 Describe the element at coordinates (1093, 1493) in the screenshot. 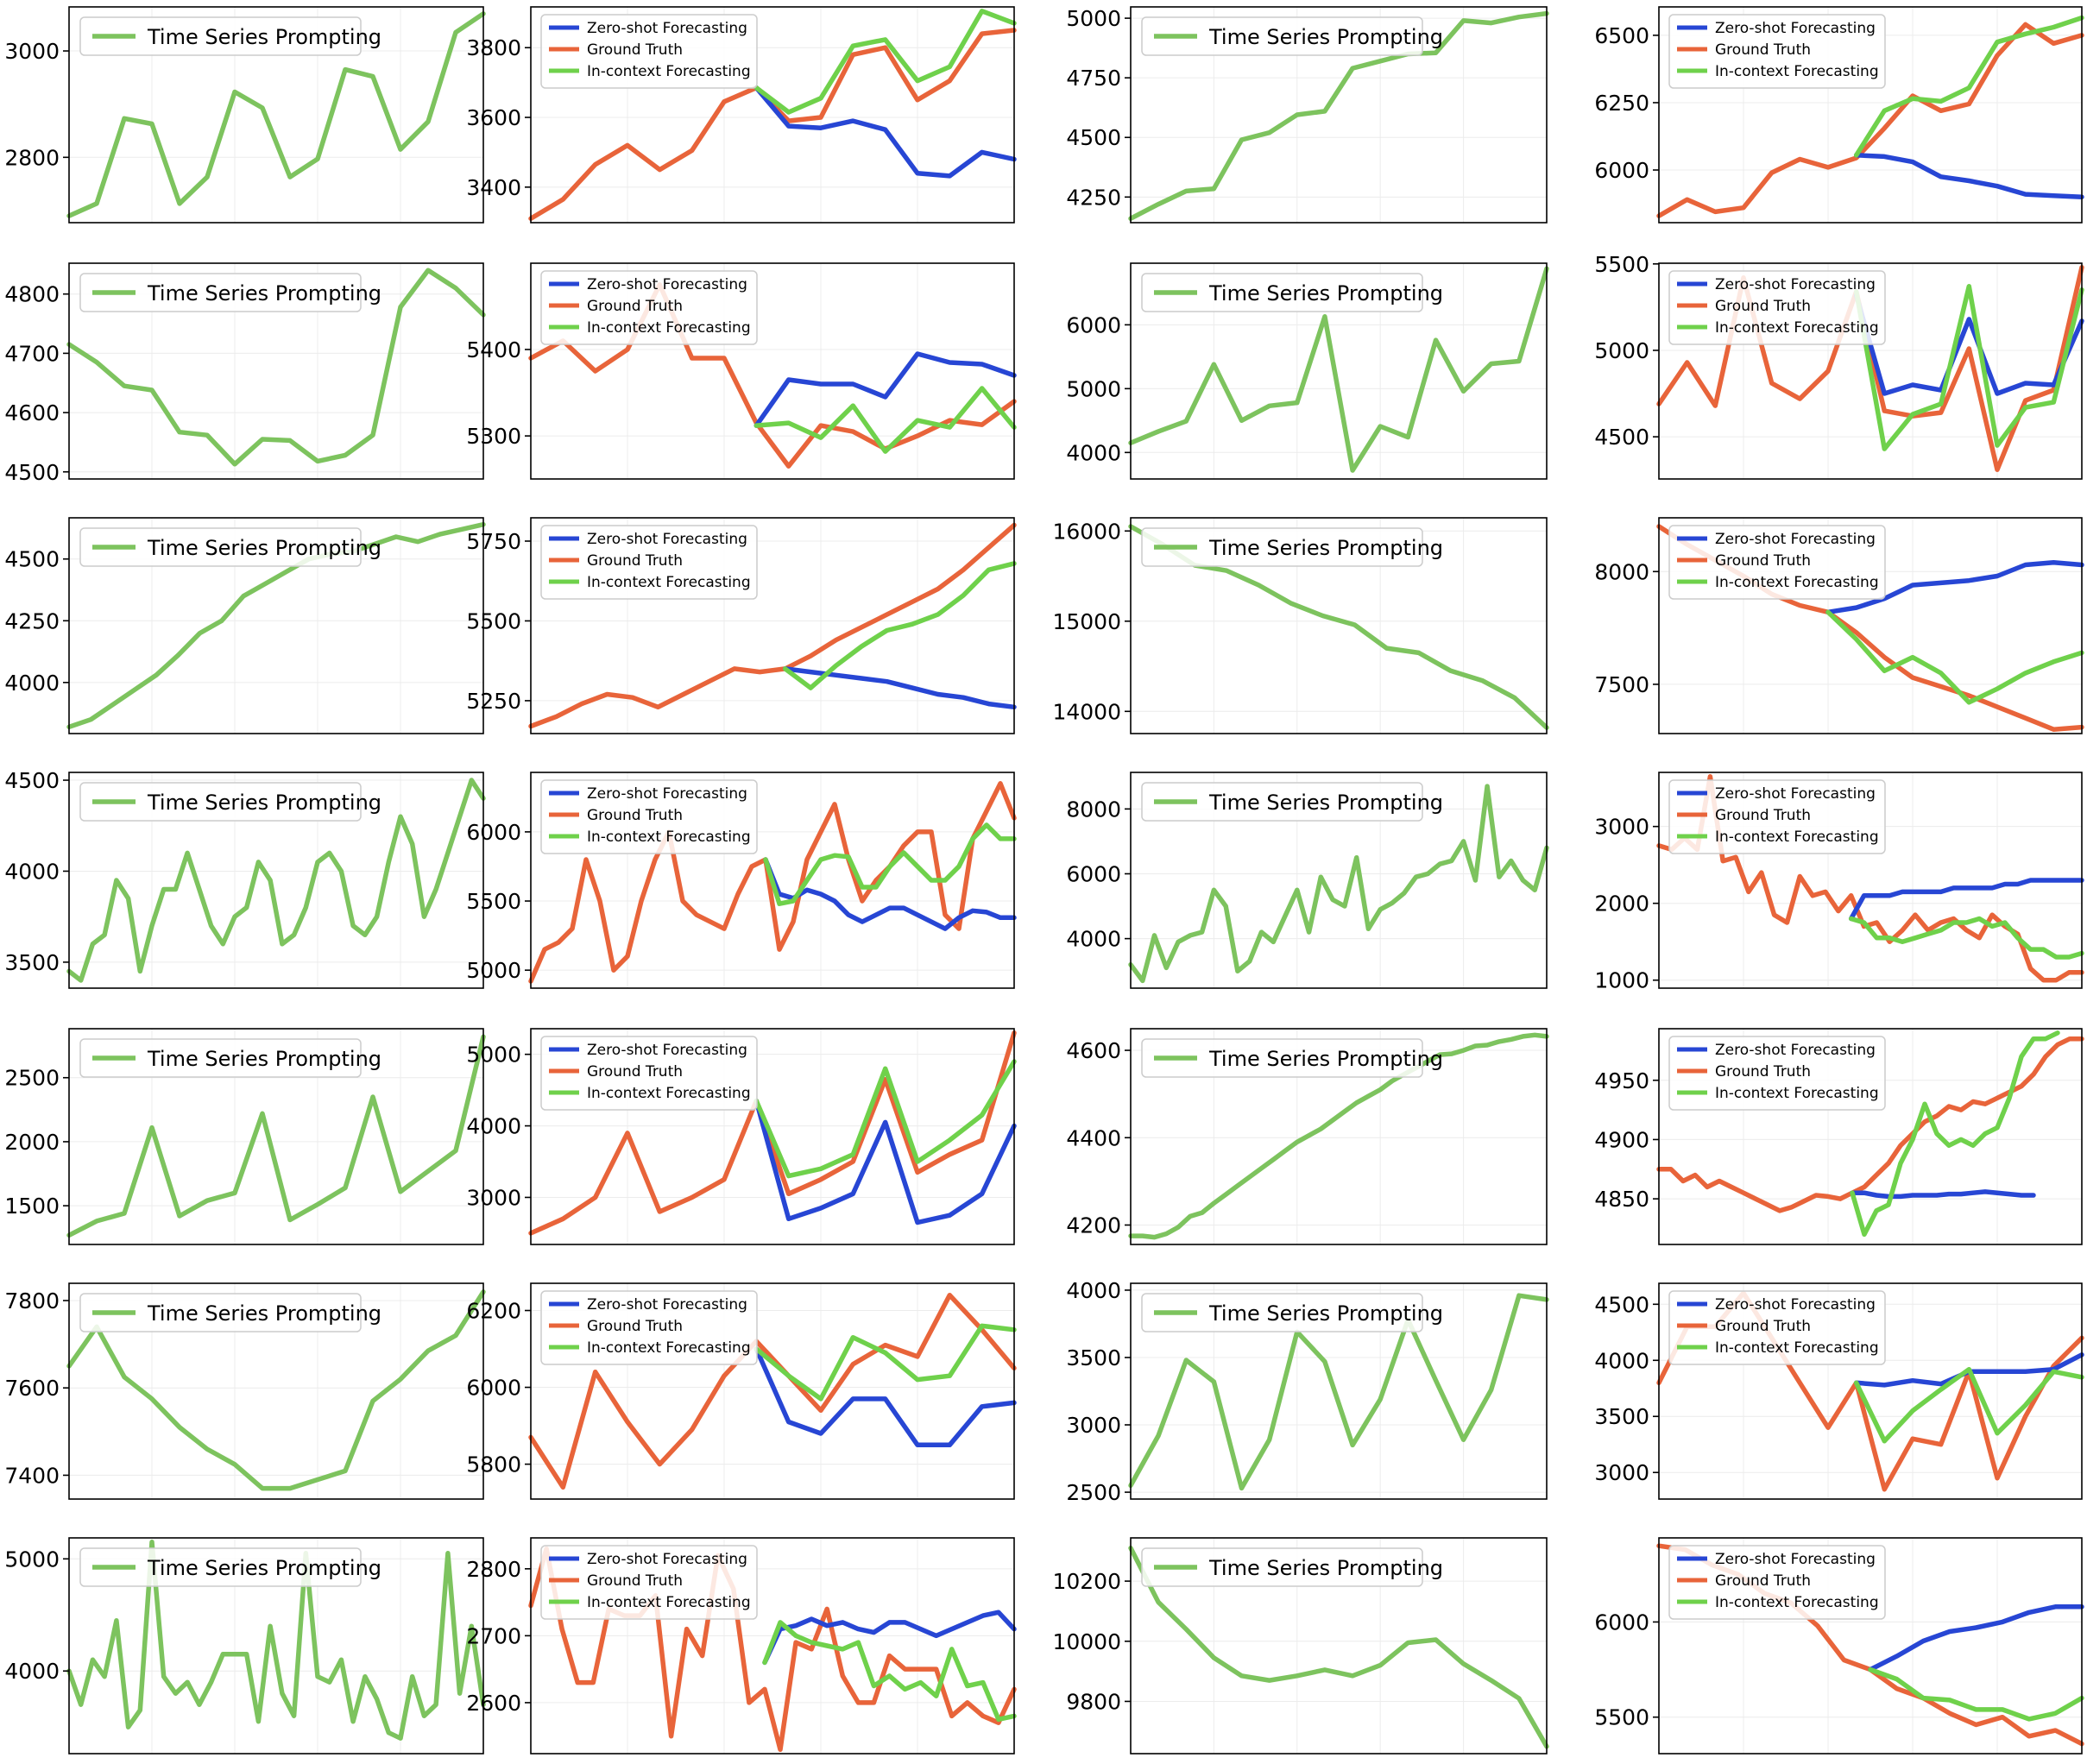

I see `y-tick-label: 2500` at that location.